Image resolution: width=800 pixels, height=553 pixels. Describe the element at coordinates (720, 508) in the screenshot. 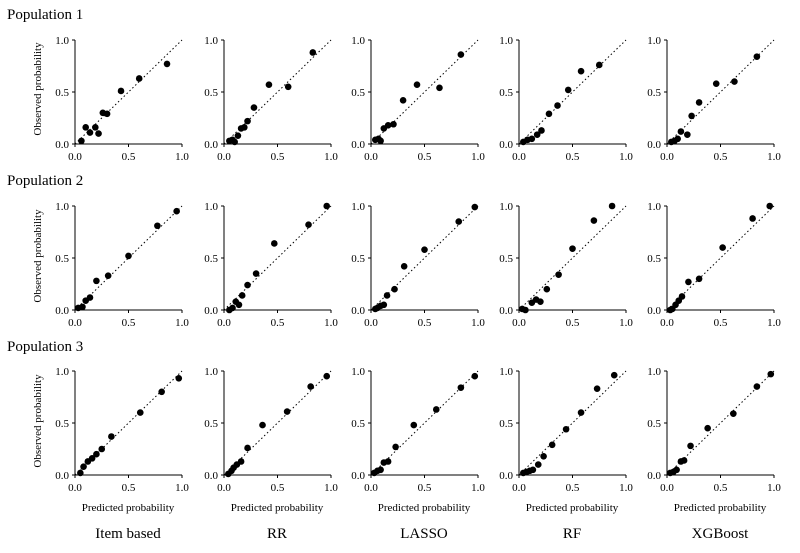

I see `x-axis-label-col-5: Predicted probability` at that location.